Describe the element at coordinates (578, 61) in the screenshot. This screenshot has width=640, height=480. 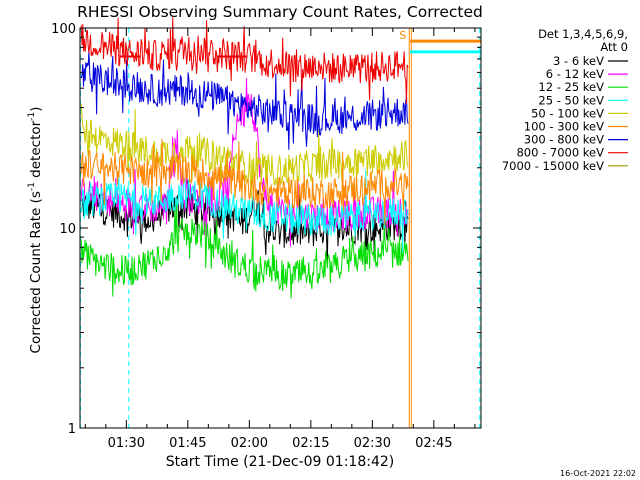
I see `legend-entry-label: 3 - 6 keV` at that location.